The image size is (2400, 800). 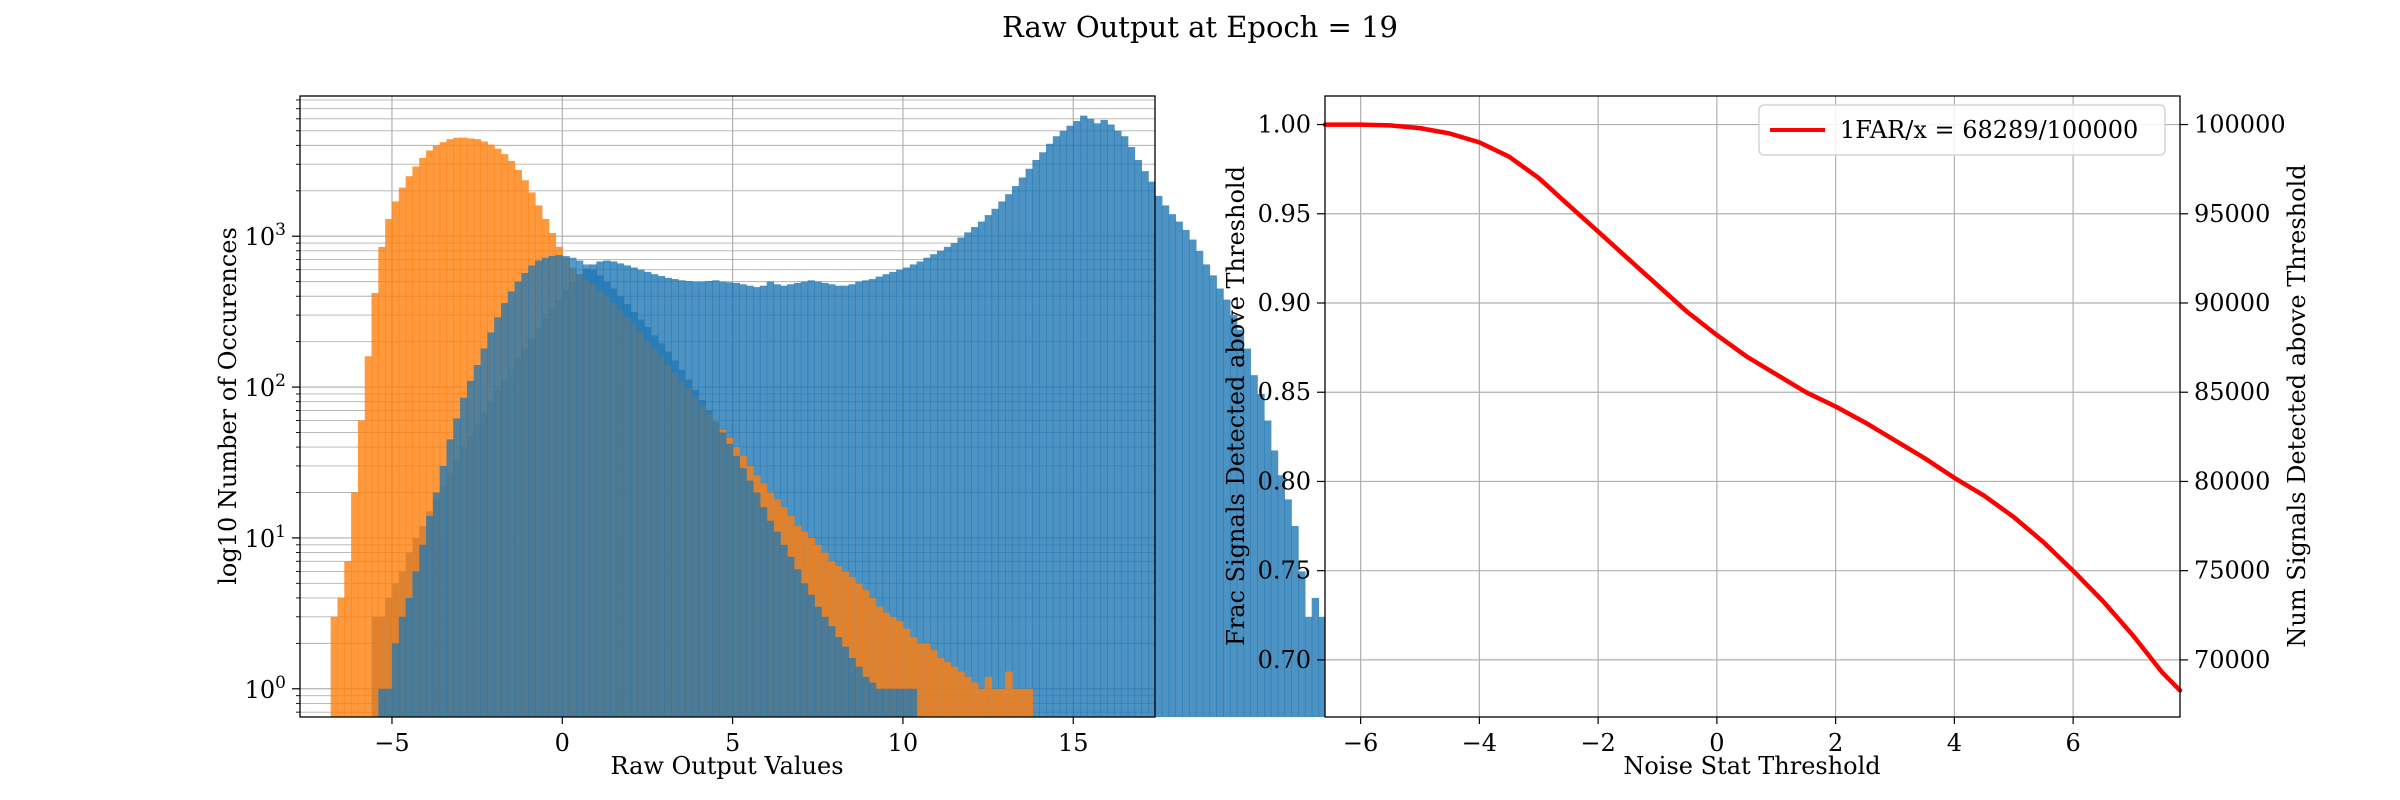 I want to click on line-y-tick-label-left: 0.90, so click(x=1284, y=303).